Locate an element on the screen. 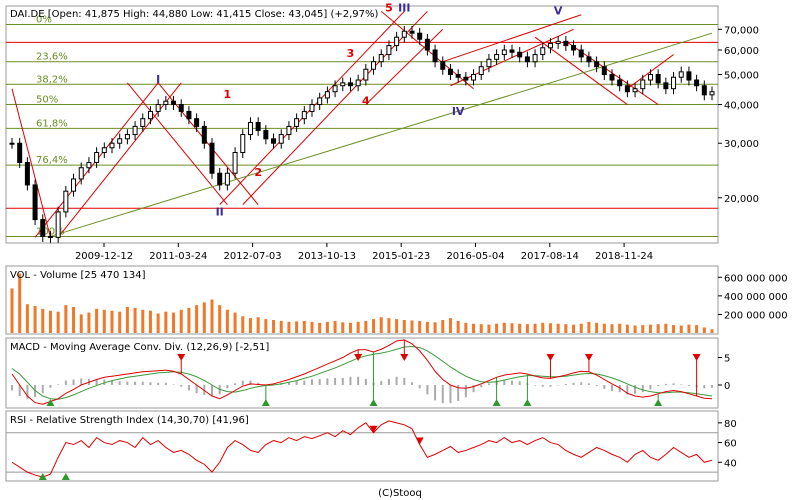  wave-label: V is located at coordinates (558, 11).